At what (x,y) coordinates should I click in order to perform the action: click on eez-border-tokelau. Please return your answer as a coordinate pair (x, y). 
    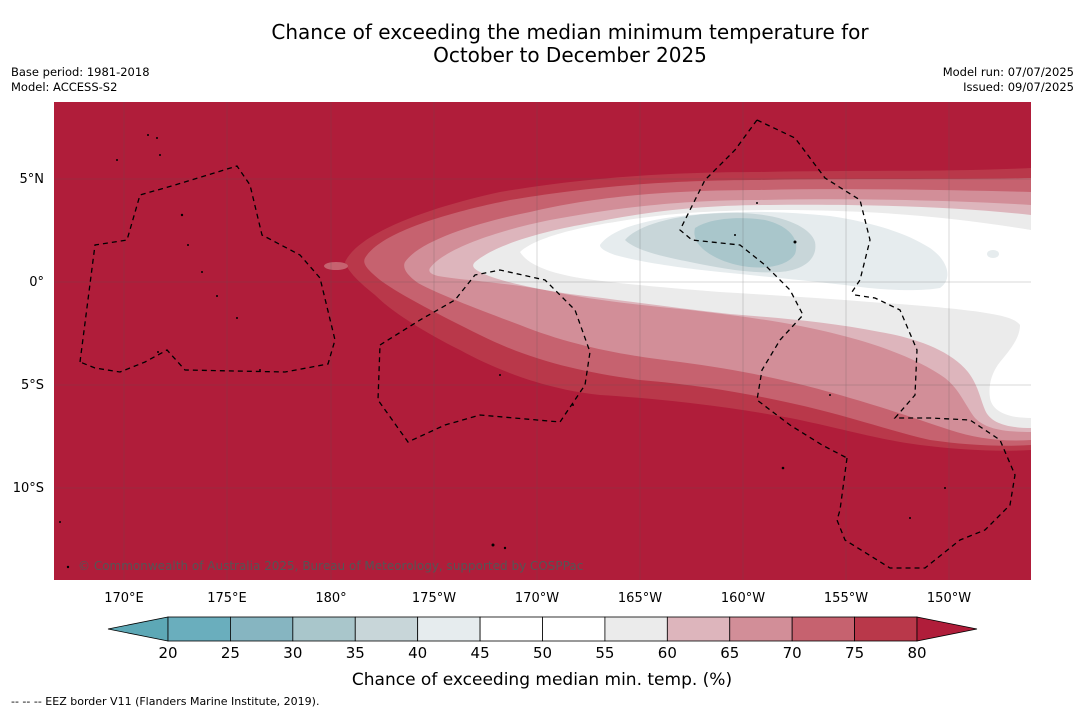
    Looking at the image, I should click on (484, 356).